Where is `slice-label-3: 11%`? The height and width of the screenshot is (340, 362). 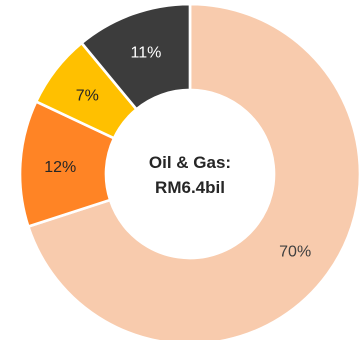 slice-label-3: 11% is located at coordinates (146, 53).